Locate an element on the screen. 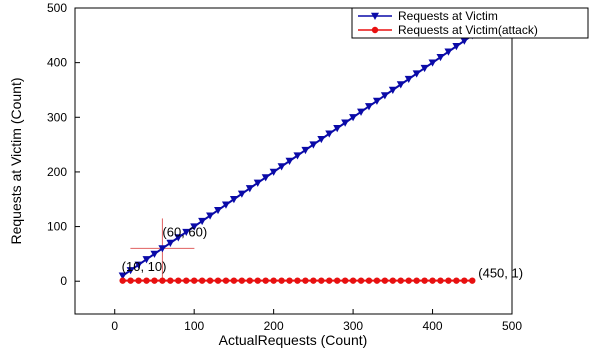 The image size is (590, 354). x-tick-label: 200 is located at coordinates (274, 326).